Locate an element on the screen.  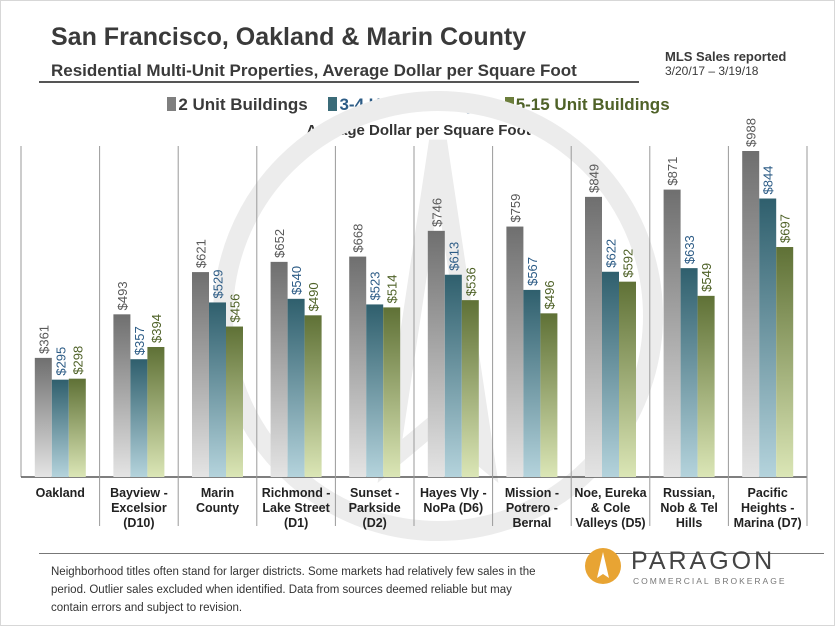
category-label: Bayview - is located at coordinates (139, 493).